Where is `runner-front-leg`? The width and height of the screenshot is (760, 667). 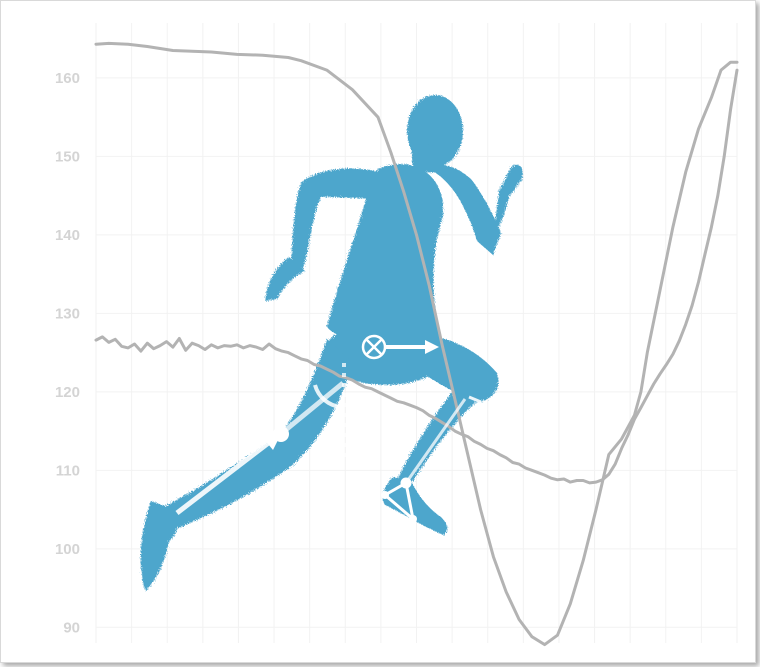 runner-front-leg is located at coordinates (447, 410).